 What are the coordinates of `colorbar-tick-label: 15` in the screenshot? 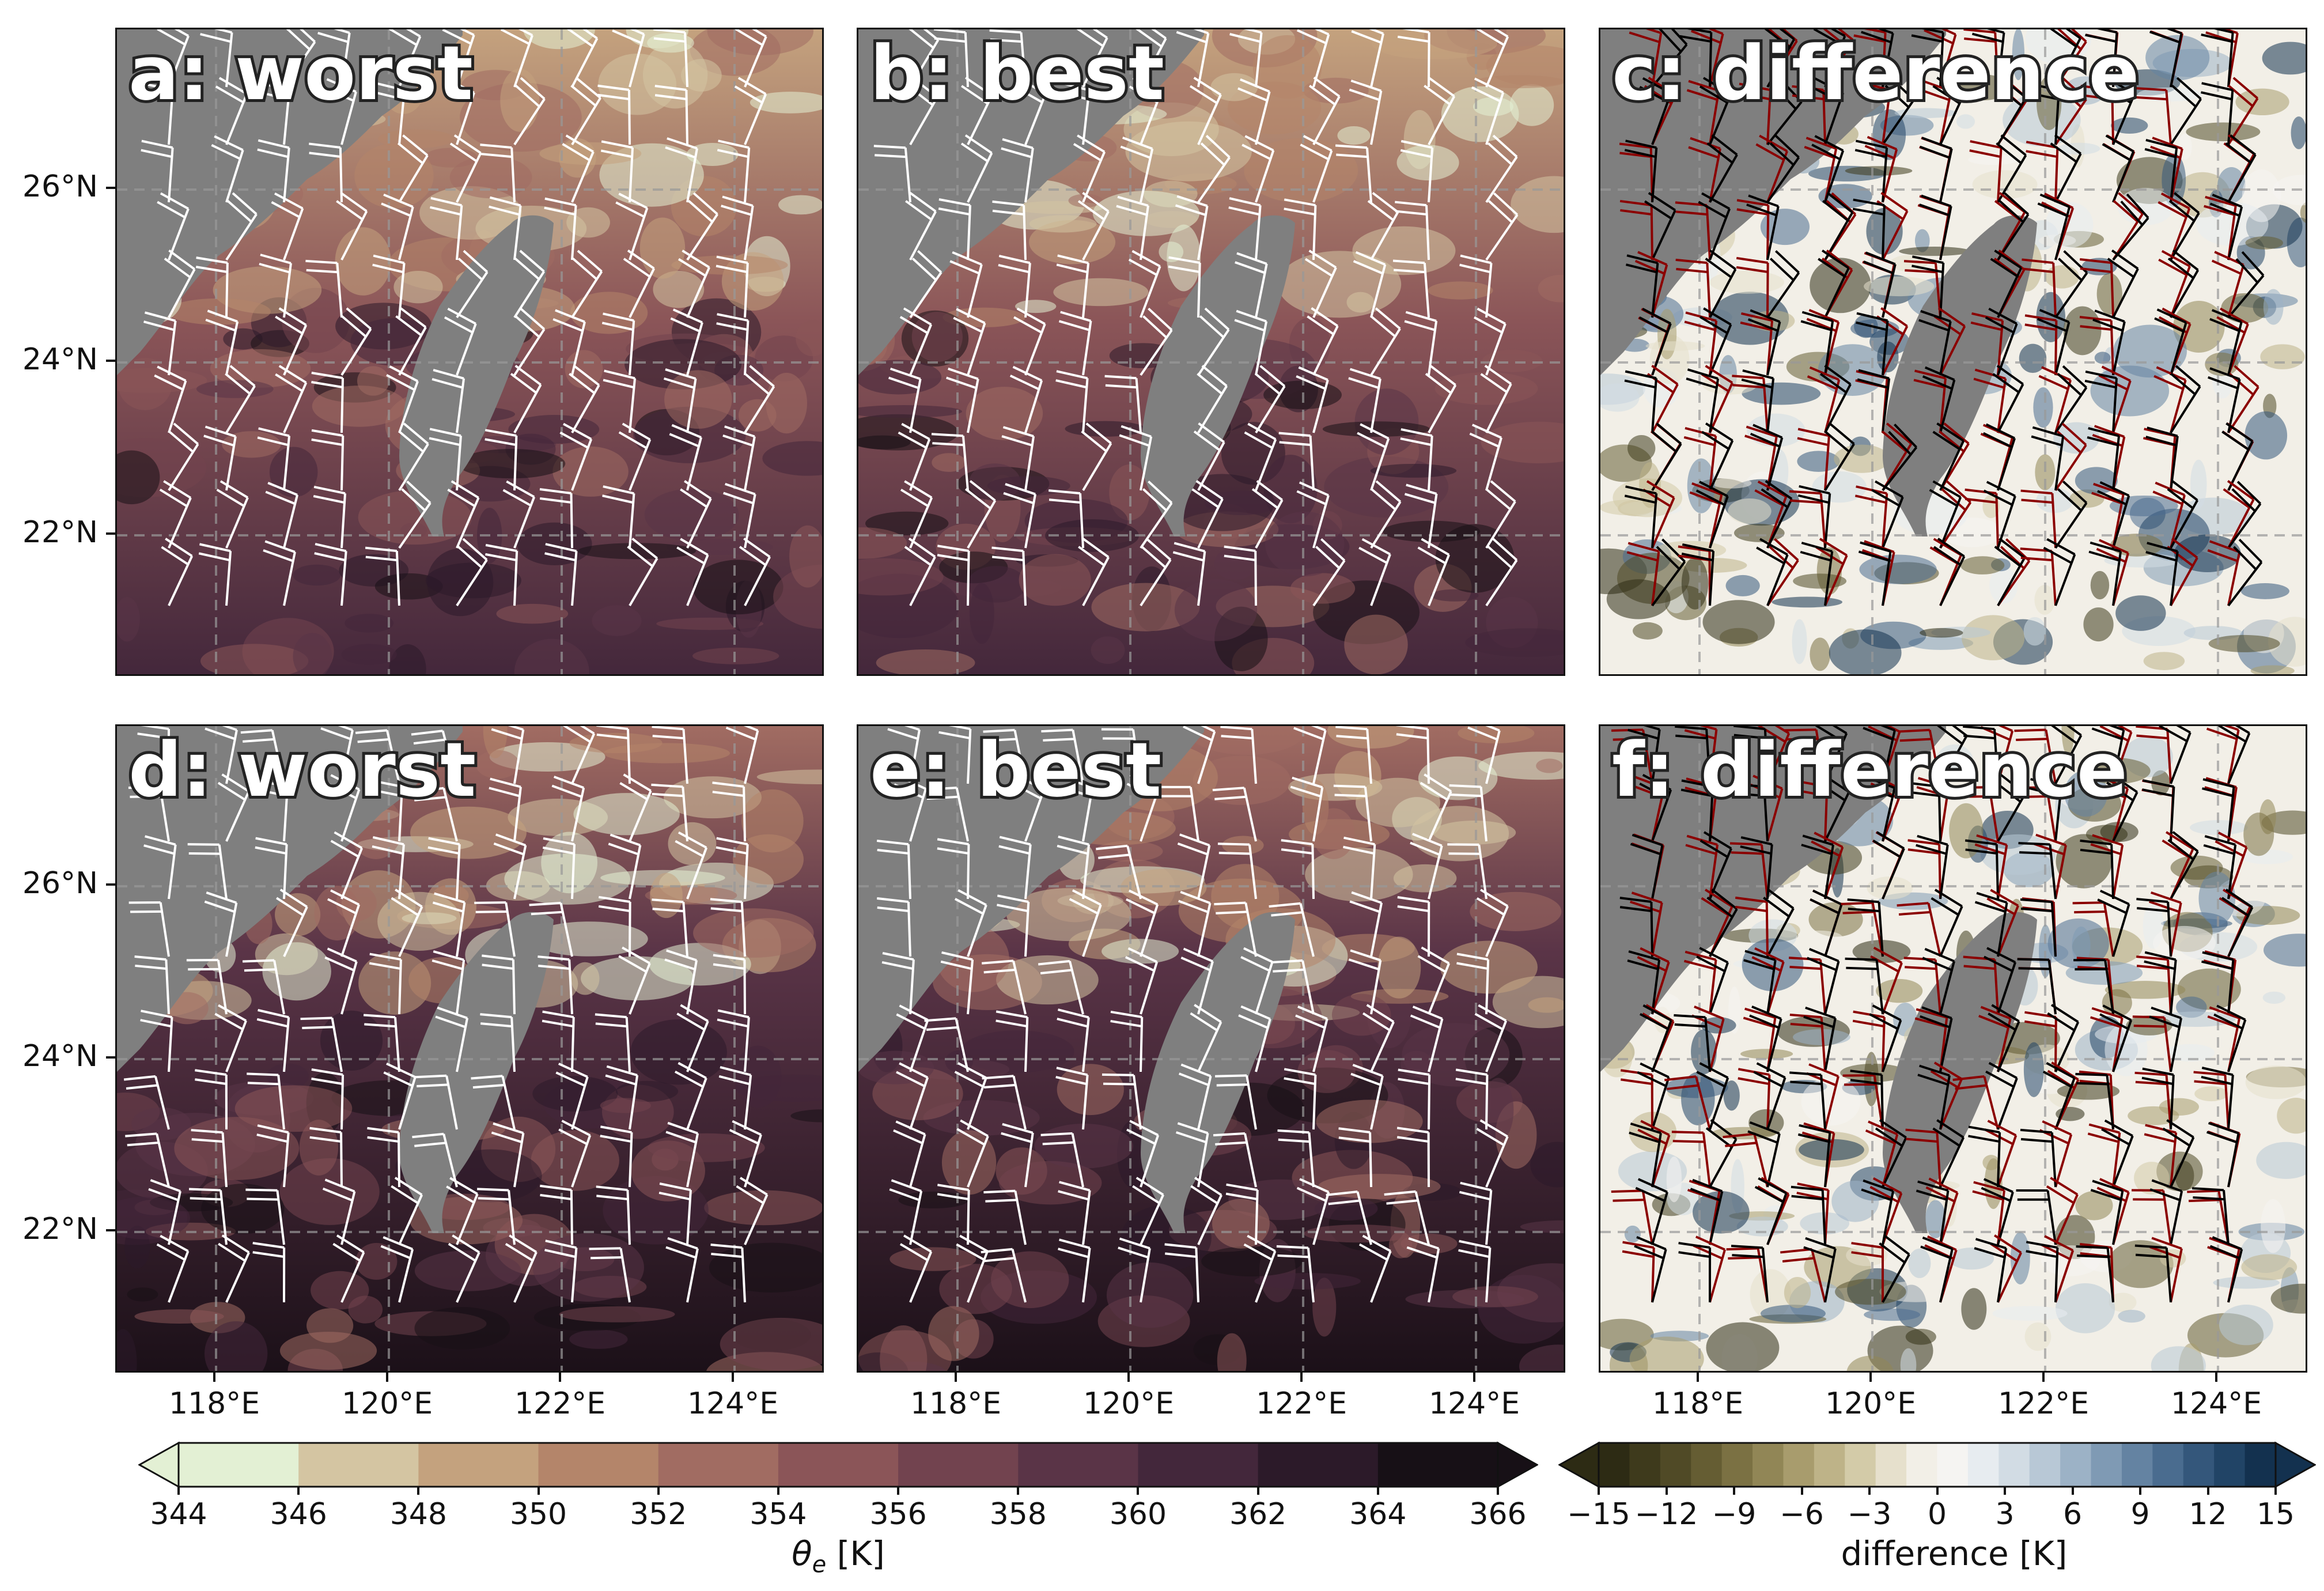 It's located at (2275, 1515).